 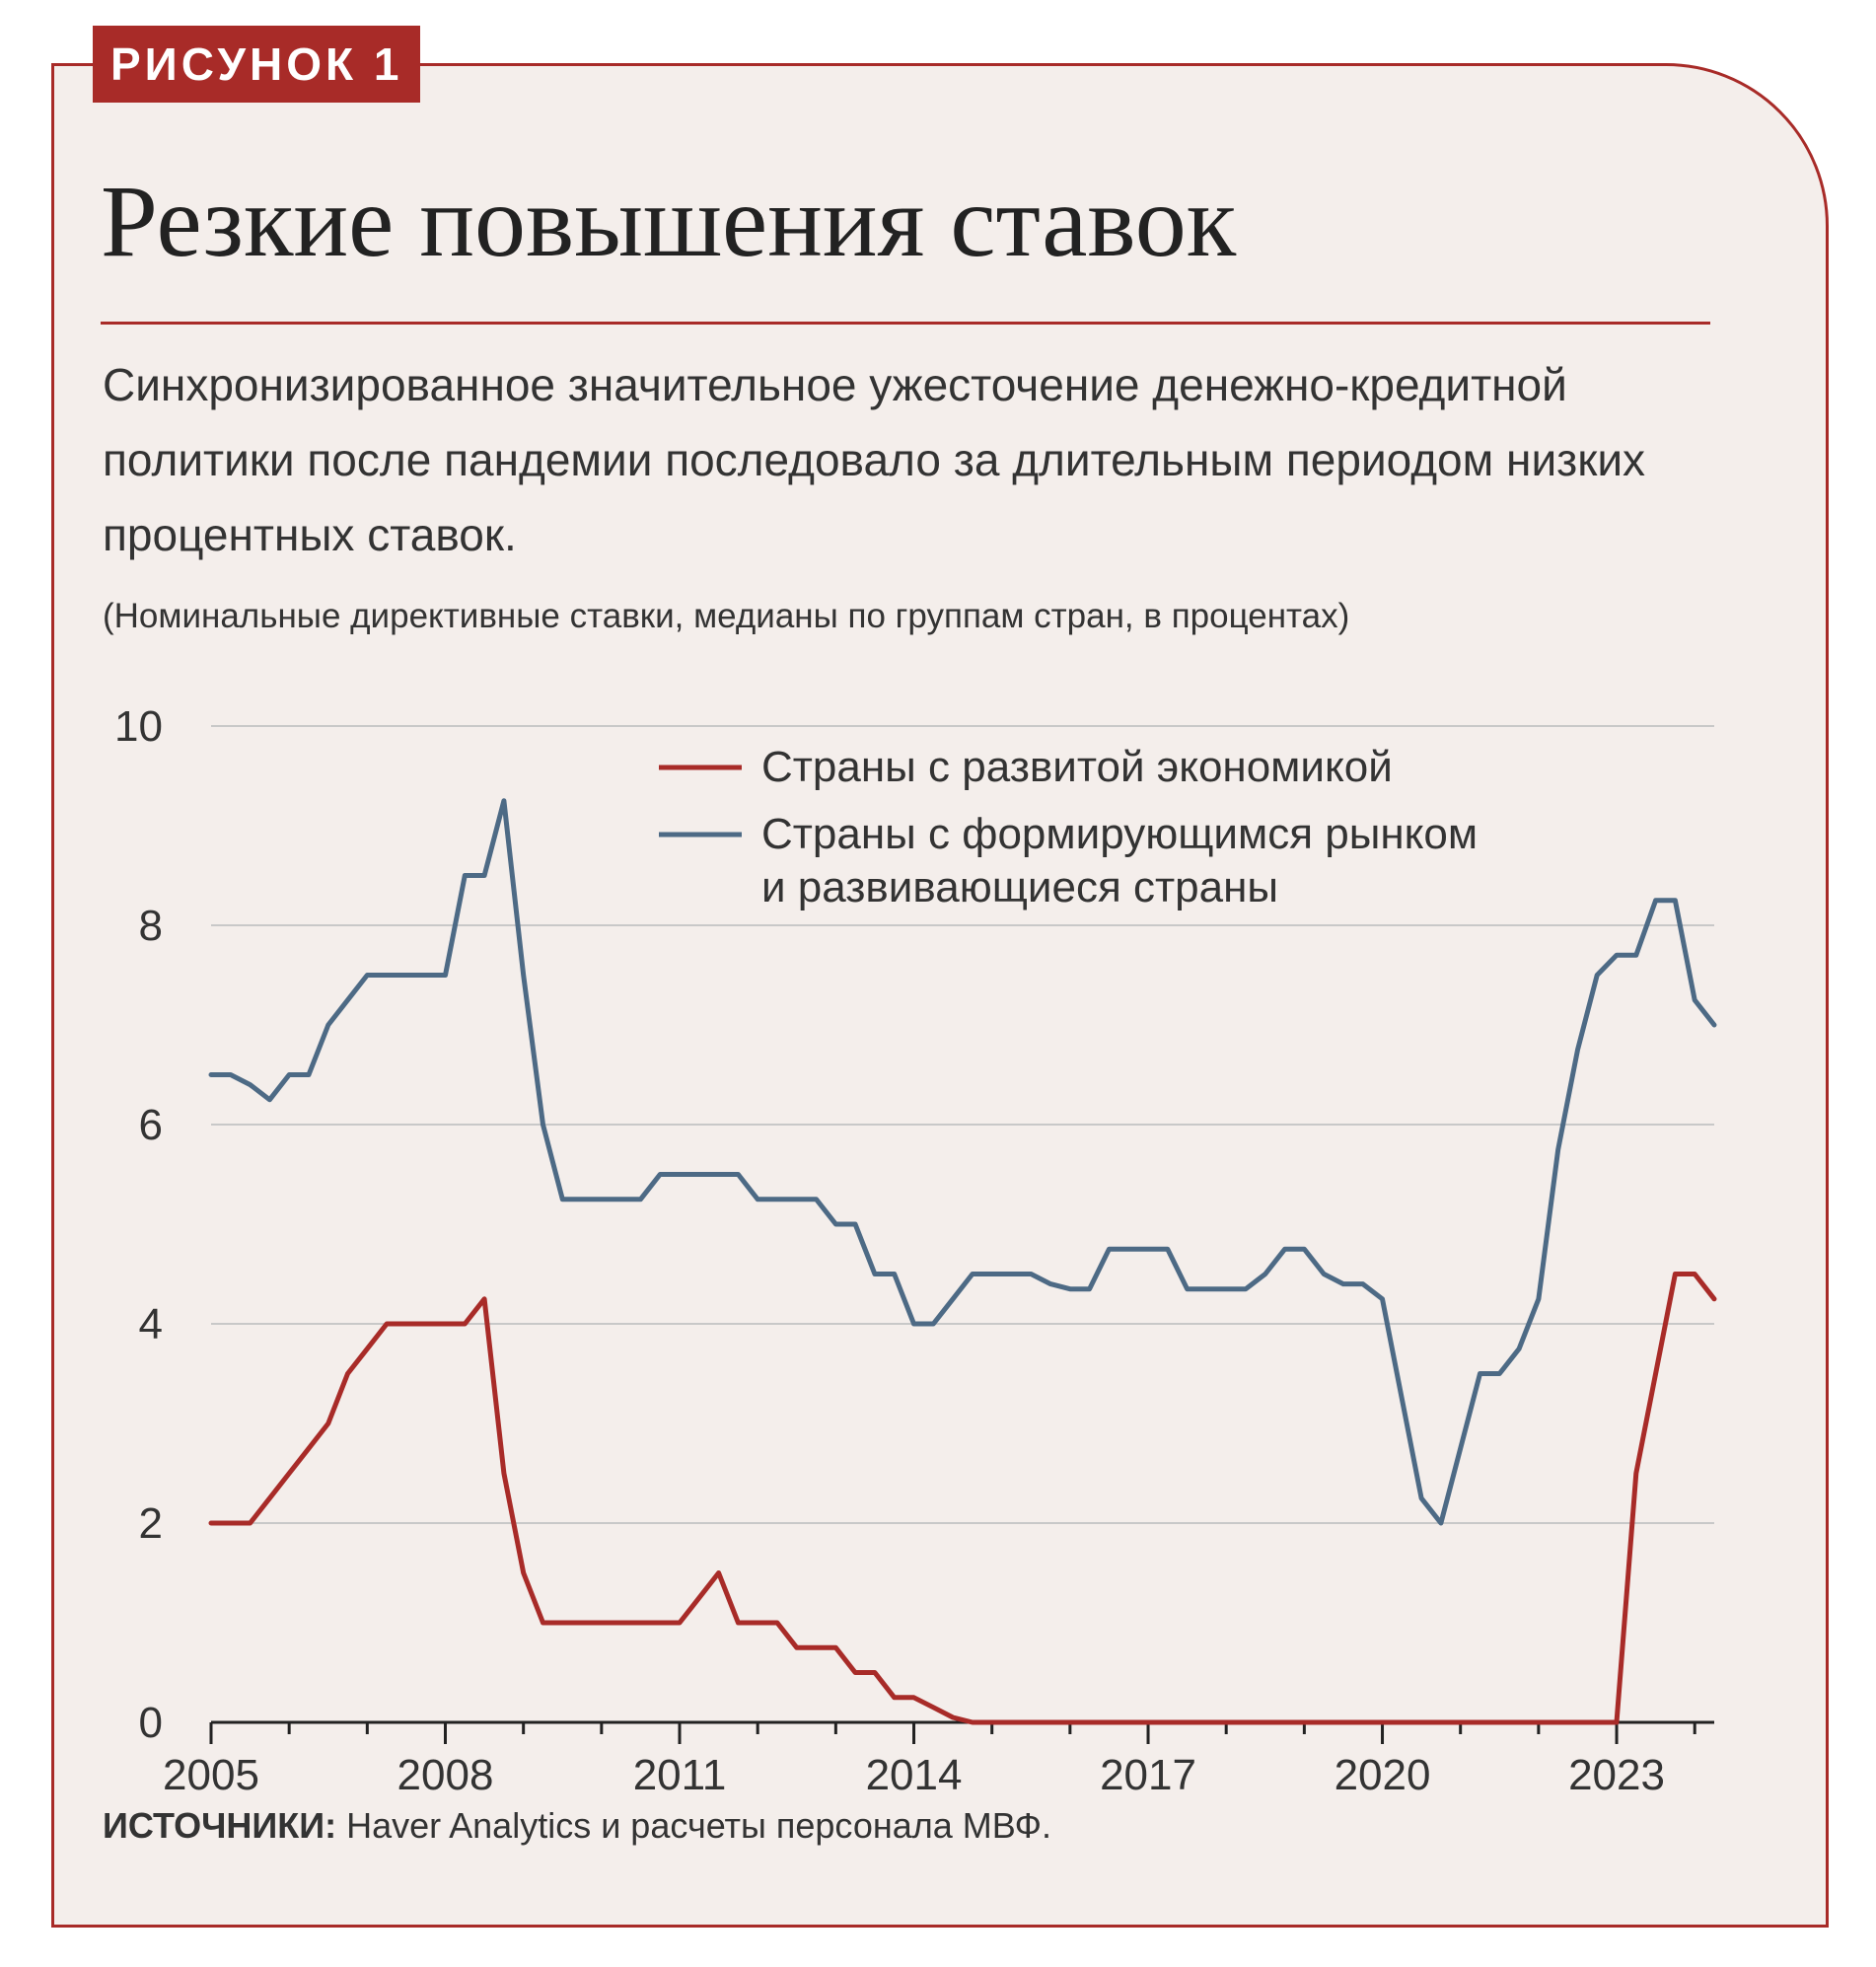 What do you see at coordinates (138, 726) in the screenshot?
I see `y-tick-label: 10` at bounding box center [138, 726].